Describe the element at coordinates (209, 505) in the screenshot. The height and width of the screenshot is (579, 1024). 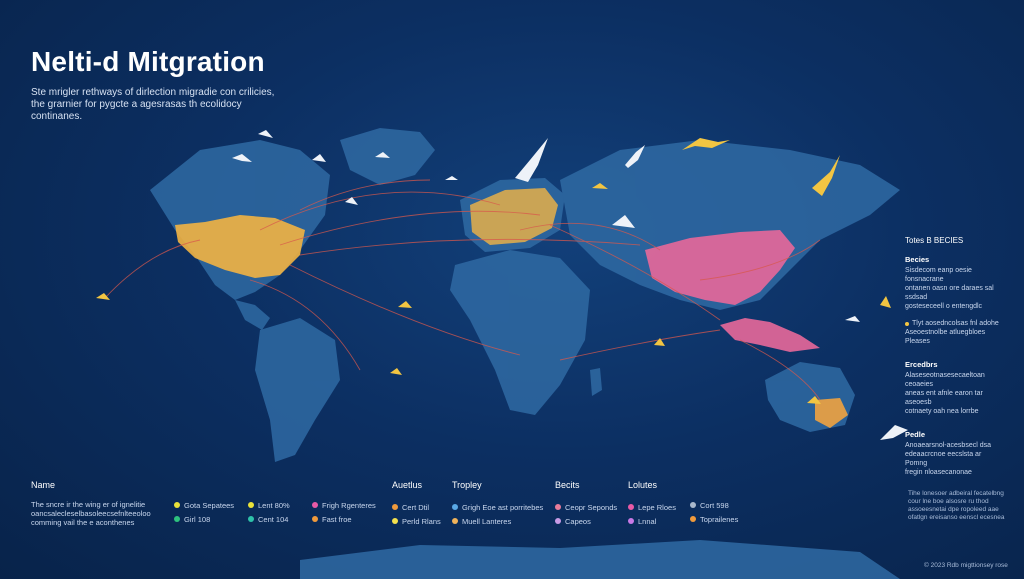
I see `legend-label: Gota Sepatees` at that location.